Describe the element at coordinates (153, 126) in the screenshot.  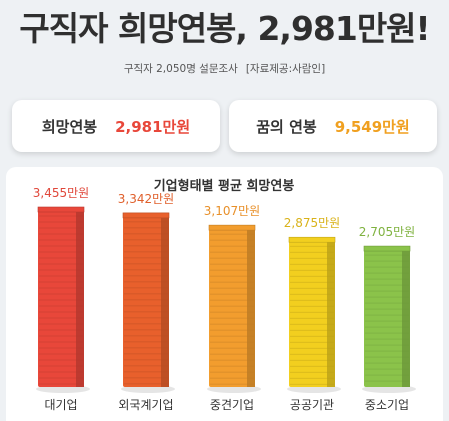
I see `hope-salary-value: 2,981만원` at that location.